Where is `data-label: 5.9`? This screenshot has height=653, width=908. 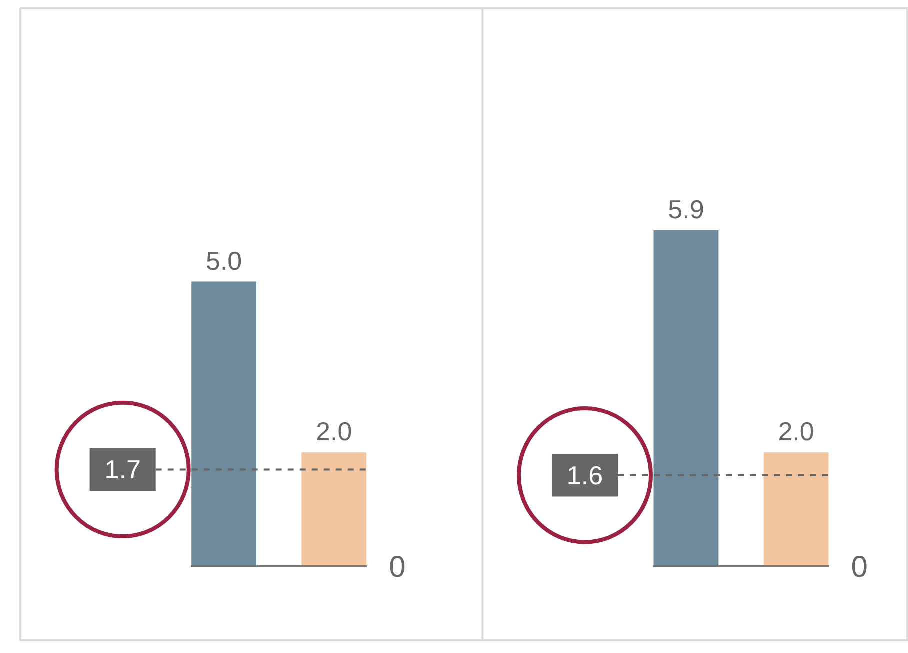 data-label: 5.9 is located at coordinates (686, 209).